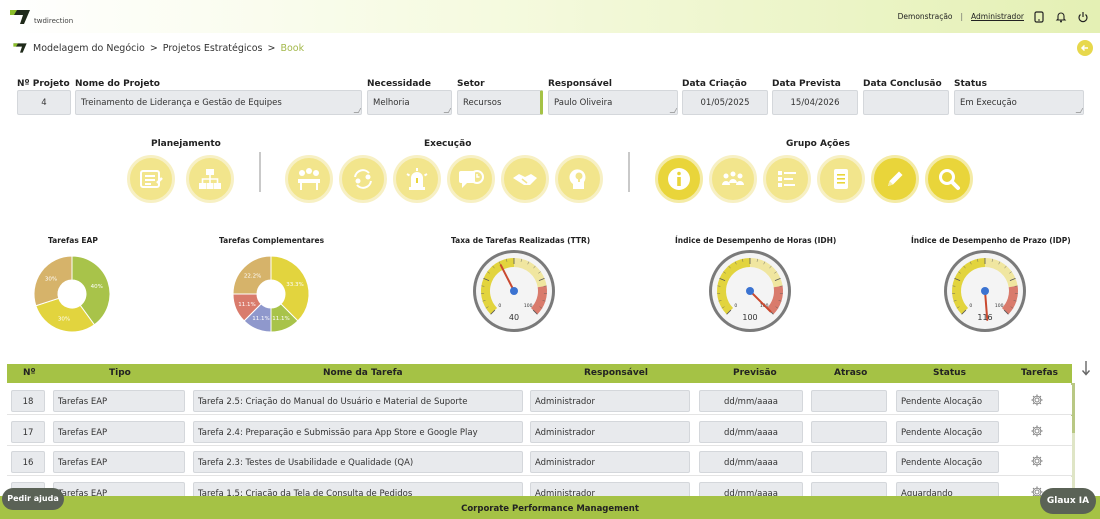 The height and width of the screenshot is (519, 1100). I want to click on field-data-prevista: 15/04/2026, so click(815, 102).